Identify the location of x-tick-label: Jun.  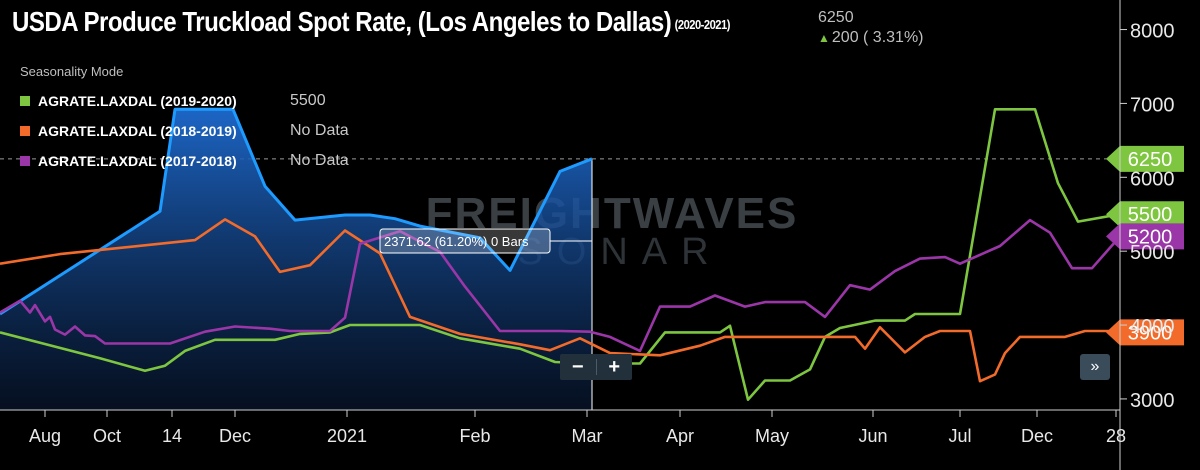
(872, 436).